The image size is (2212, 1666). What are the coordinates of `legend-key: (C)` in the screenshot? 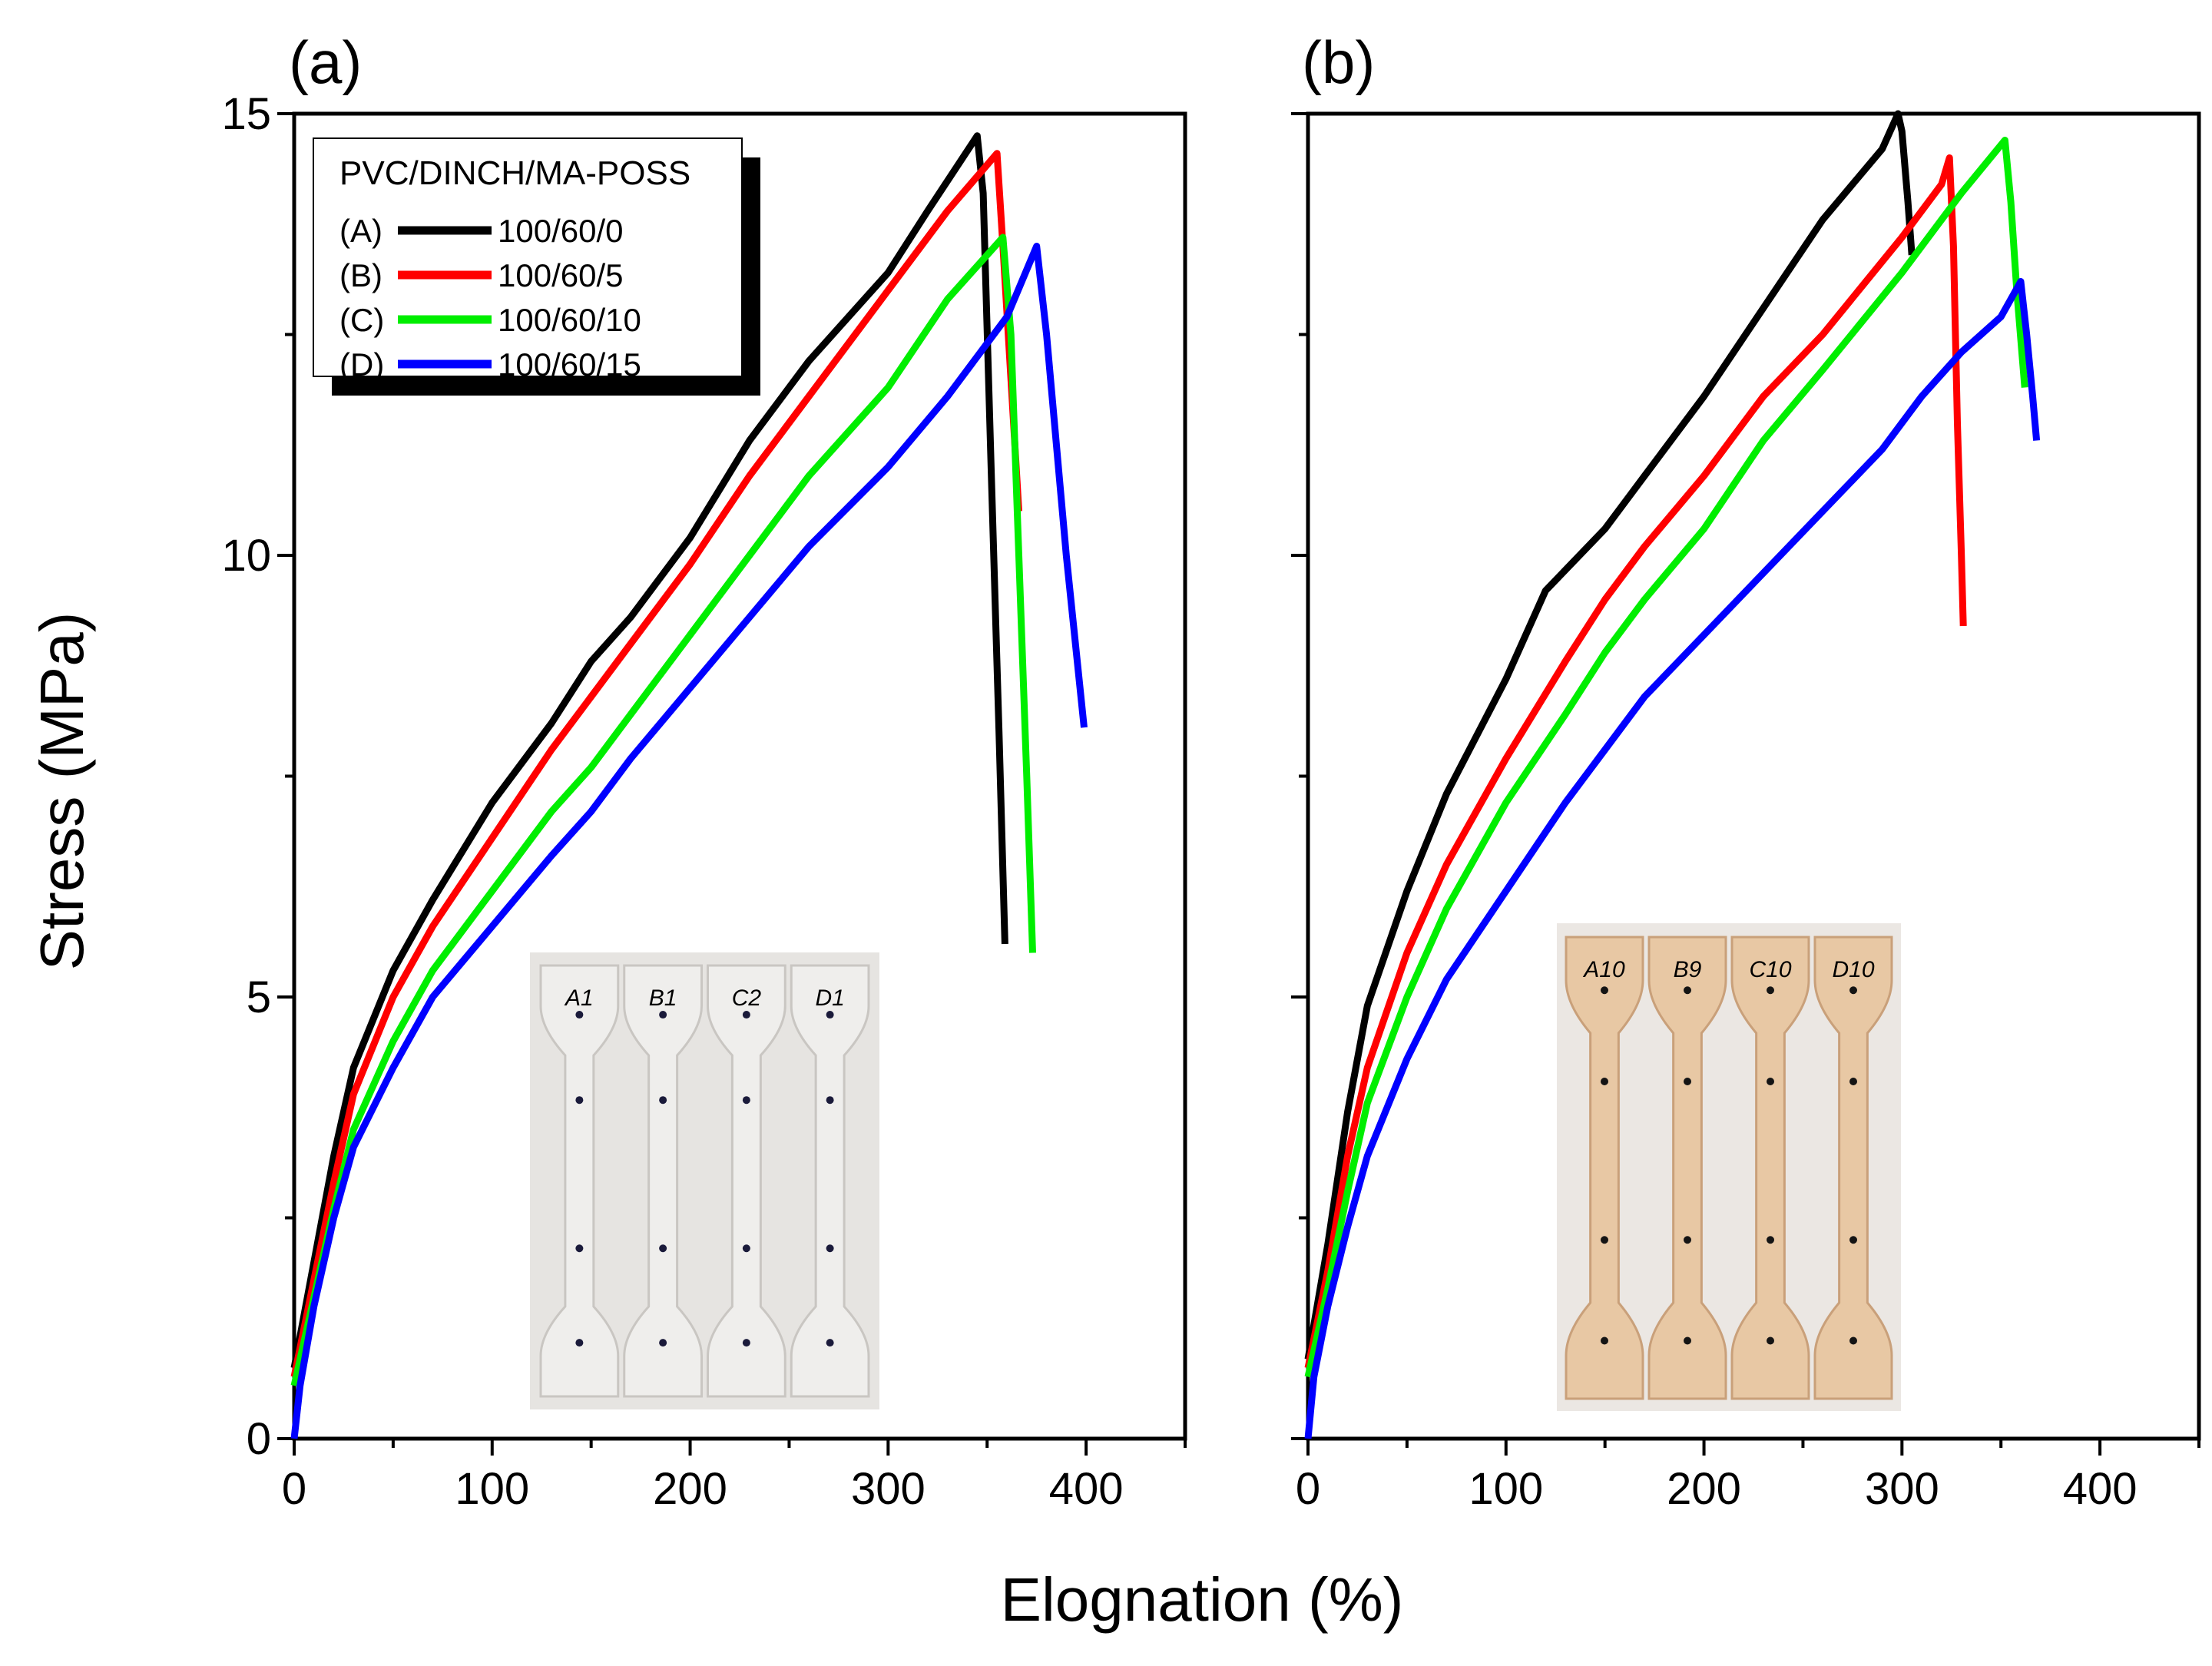 It's located at (362, 320).